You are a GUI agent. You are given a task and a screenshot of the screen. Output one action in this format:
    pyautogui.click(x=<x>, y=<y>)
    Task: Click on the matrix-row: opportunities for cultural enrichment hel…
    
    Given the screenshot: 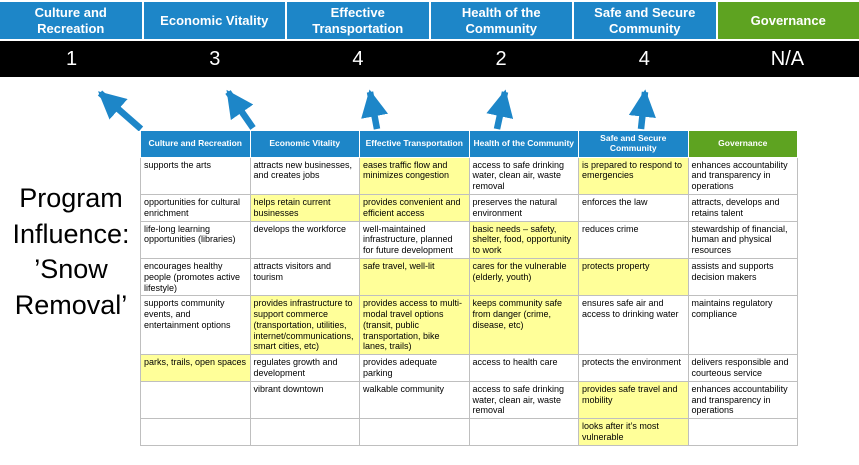 What is the action you would take?
    pyautogui.click(x=469, y=207)
    